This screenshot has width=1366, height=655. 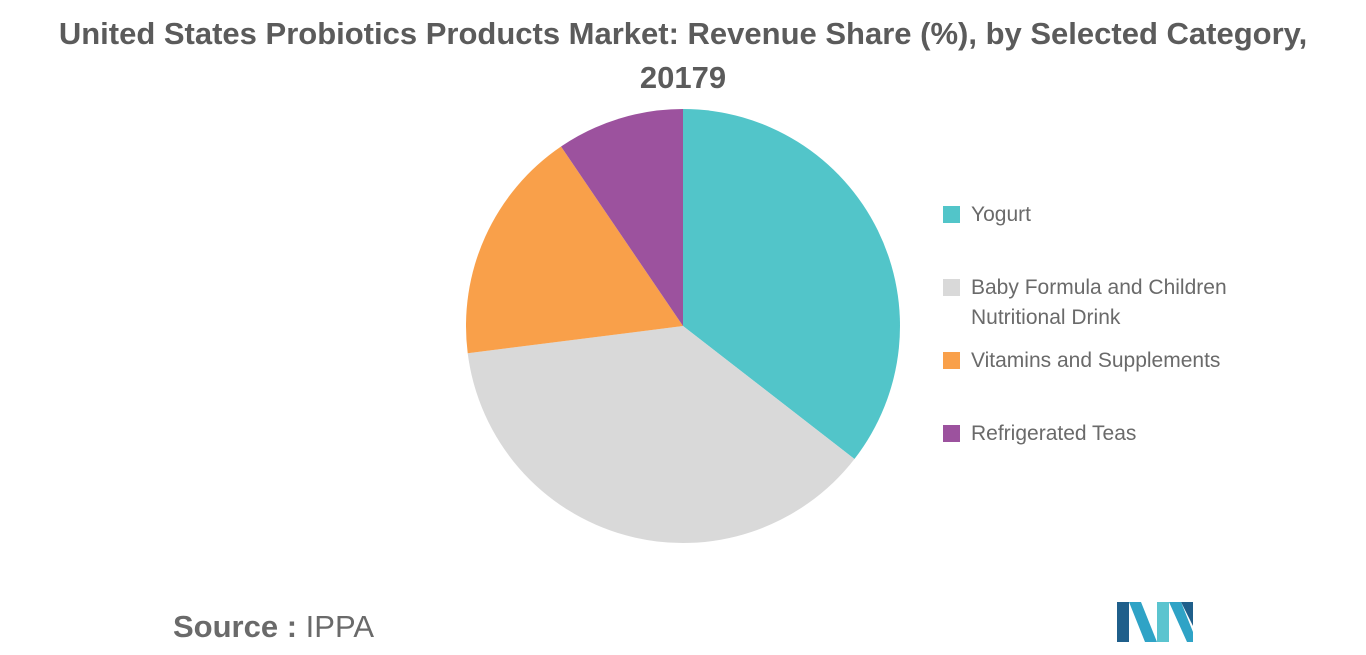 I want to click on legend-label-vitamins: Vitamins and Supplements, so click(x=1096, y=360).